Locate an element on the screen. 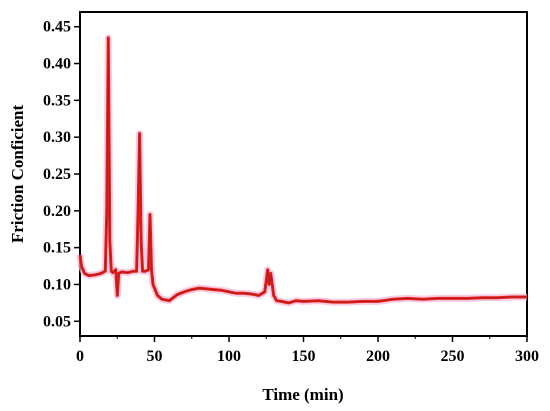  x-tick-label: 300 is located at coordinates (527, 356).